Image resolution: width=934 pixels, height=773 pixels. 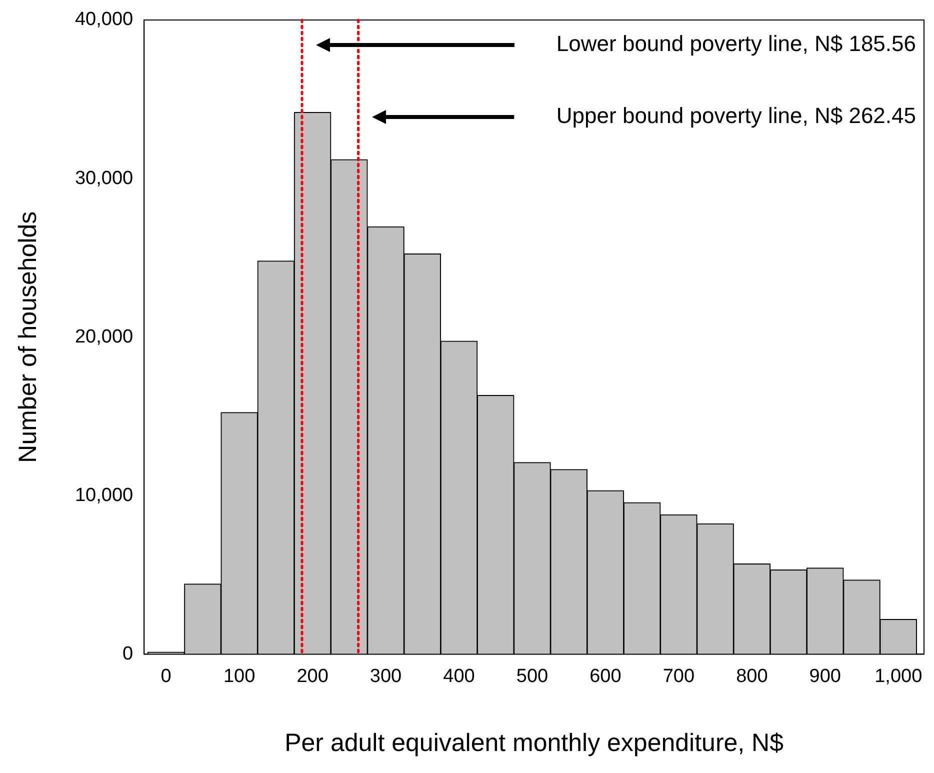 What do you see at coordinates (678, 676) in the screenshot?
I see `x-tick-label: 700` at bounding box center [678, 676].